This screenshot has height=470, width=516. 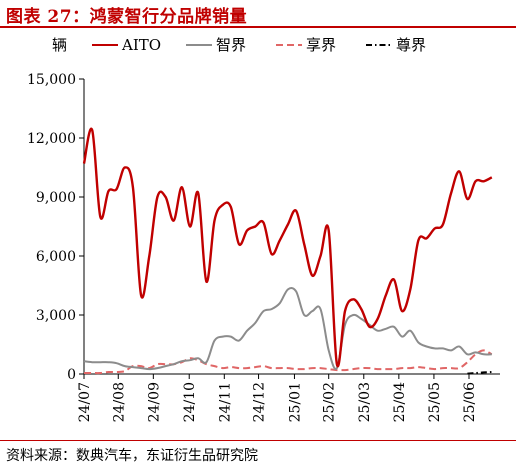 I want to click on x-tick-label: 24/08, so click(x=119, y=402).